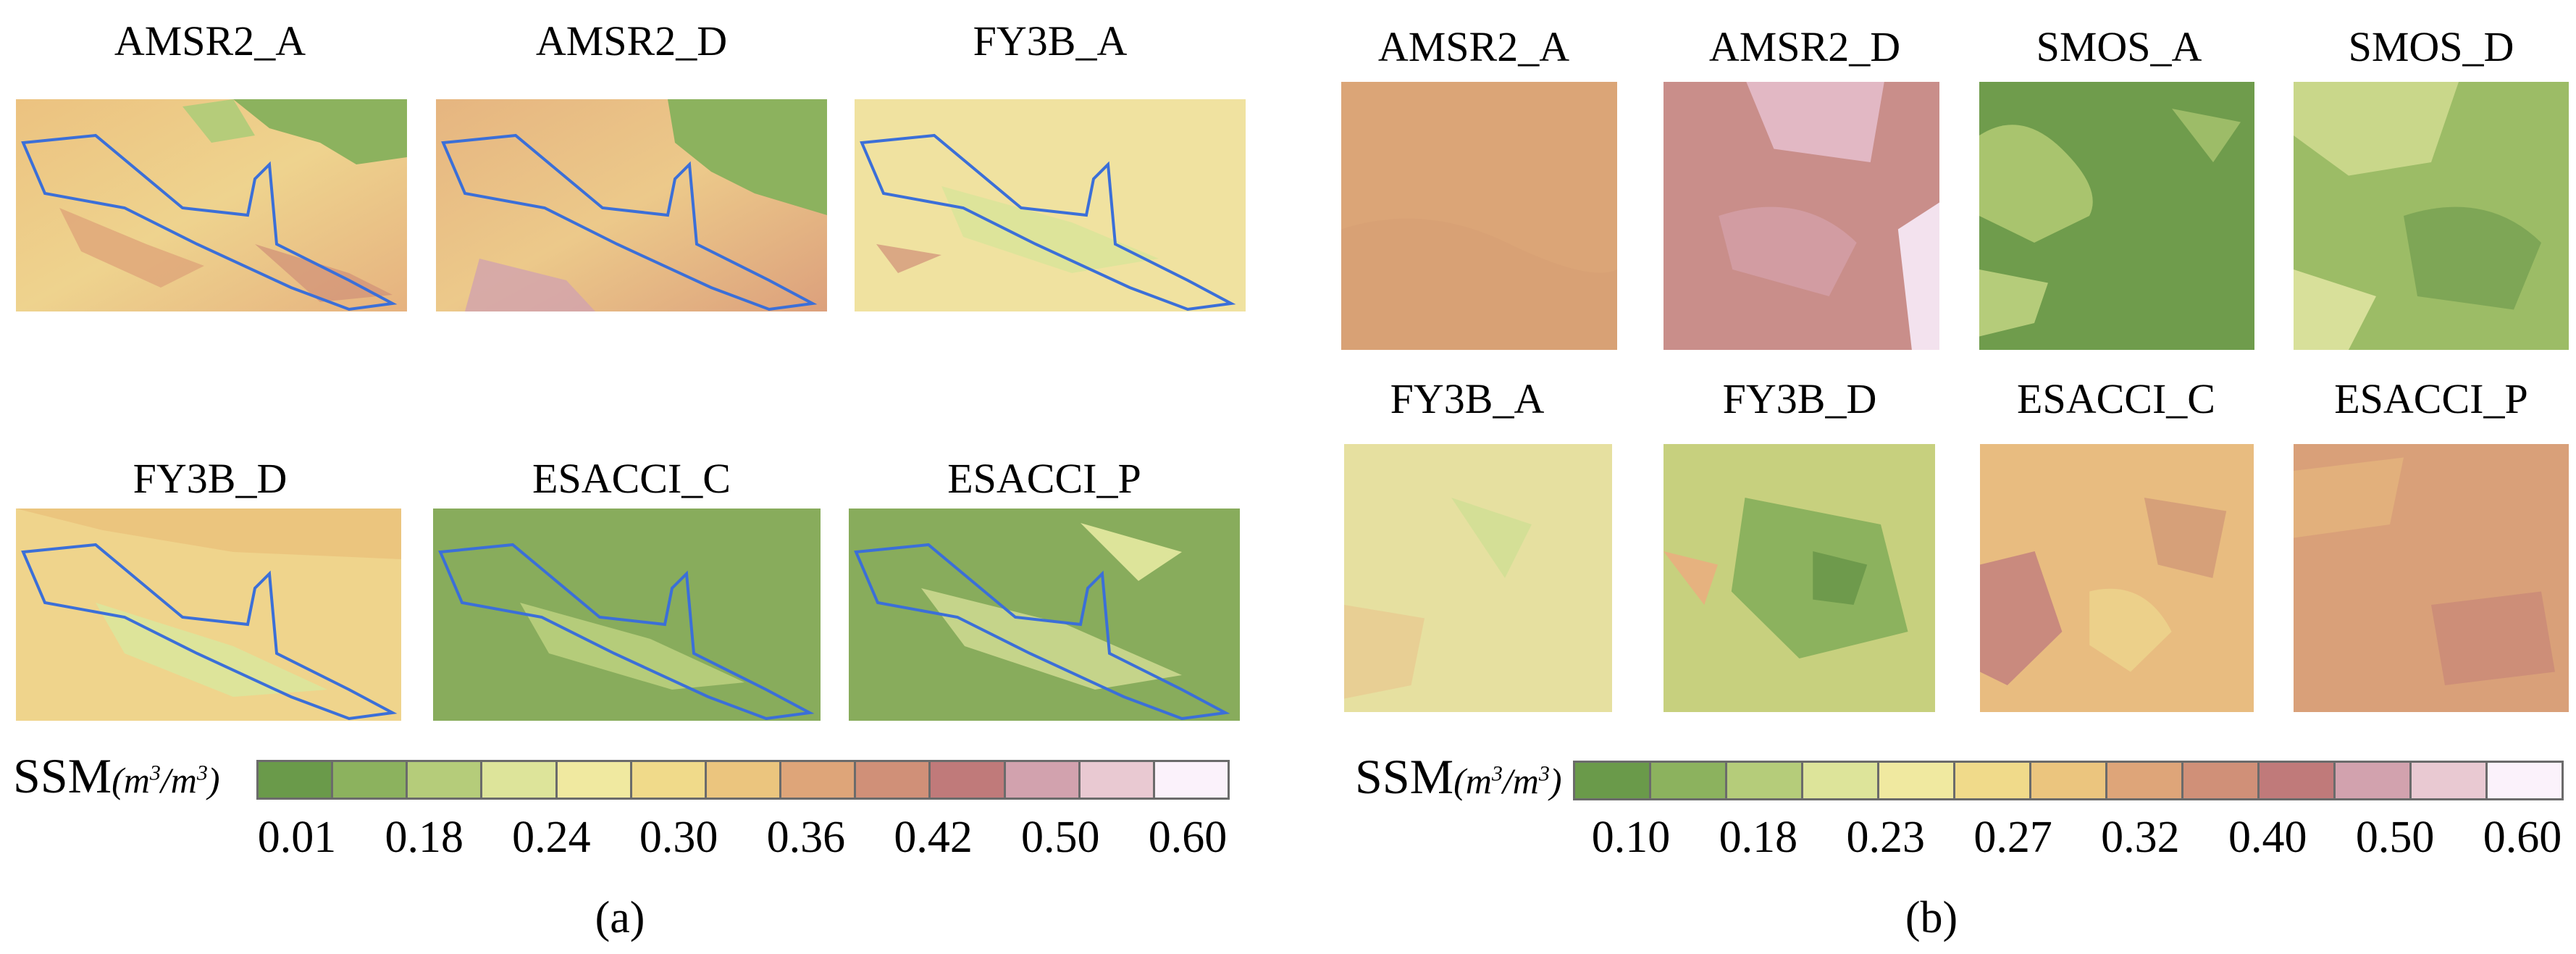 The height and width of the screenshot is (954, 2576). Describe the element at coordinates (2431, 216) in the screenshot. I see `map-b-smos-d` at that location.